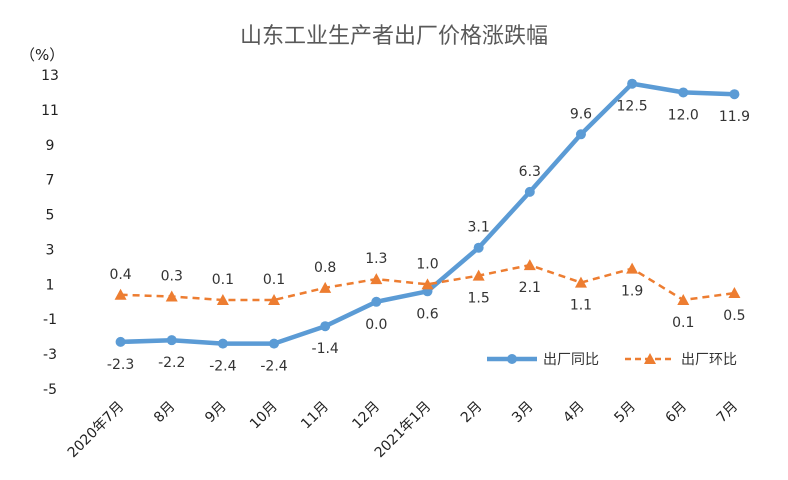  Describe the element at coordinates (50, 320) in the screenshot. I see `y-tick-label: -1` at that location.